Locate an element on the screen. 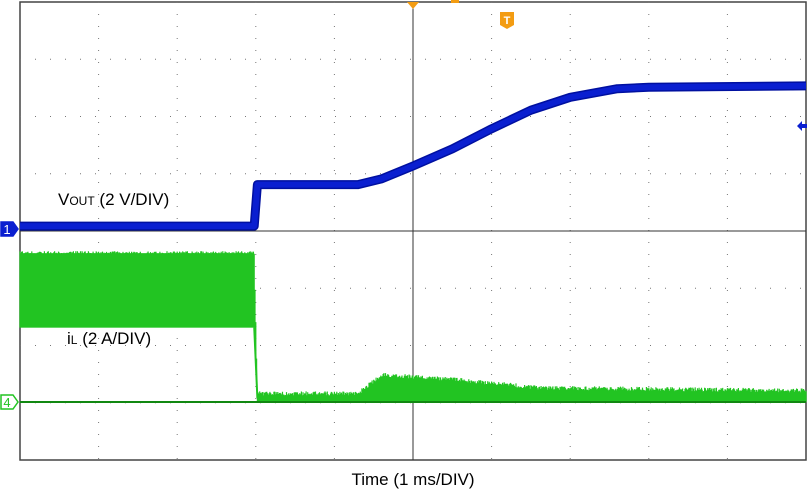 This screenshot has width=809, height=500. channel-1-marker: 1 is located at coordinates (9, 229).